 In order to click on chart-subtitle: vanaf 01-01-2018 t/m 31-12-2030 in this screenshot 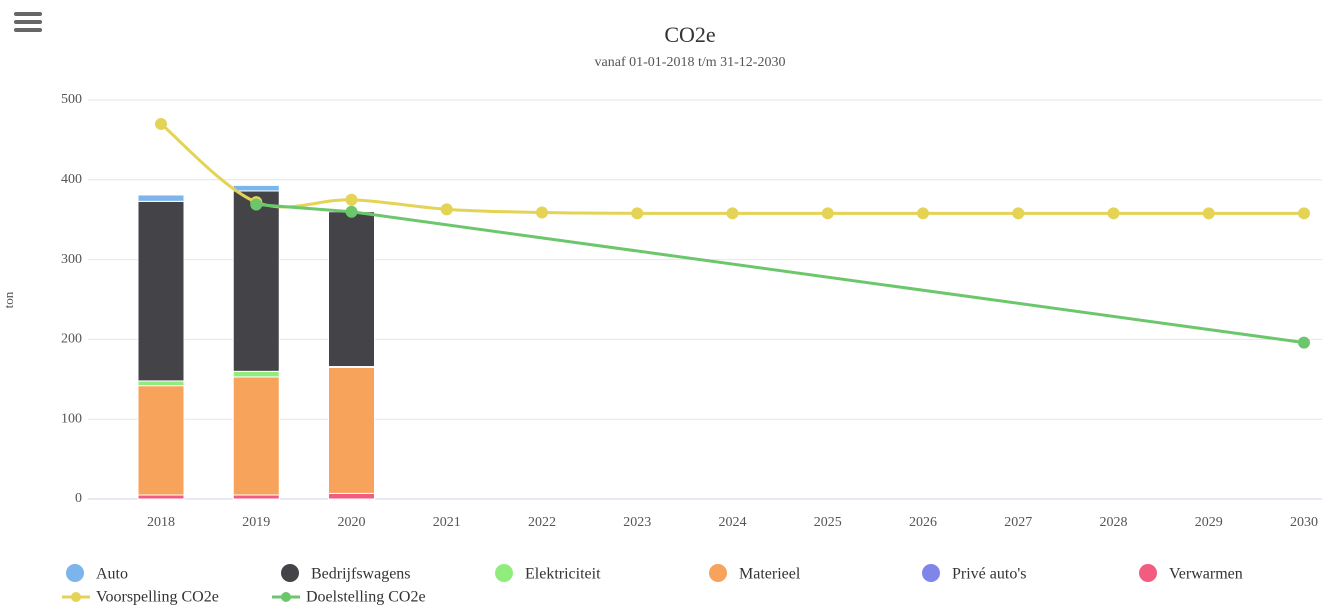, I will do `click(690, 62)`.